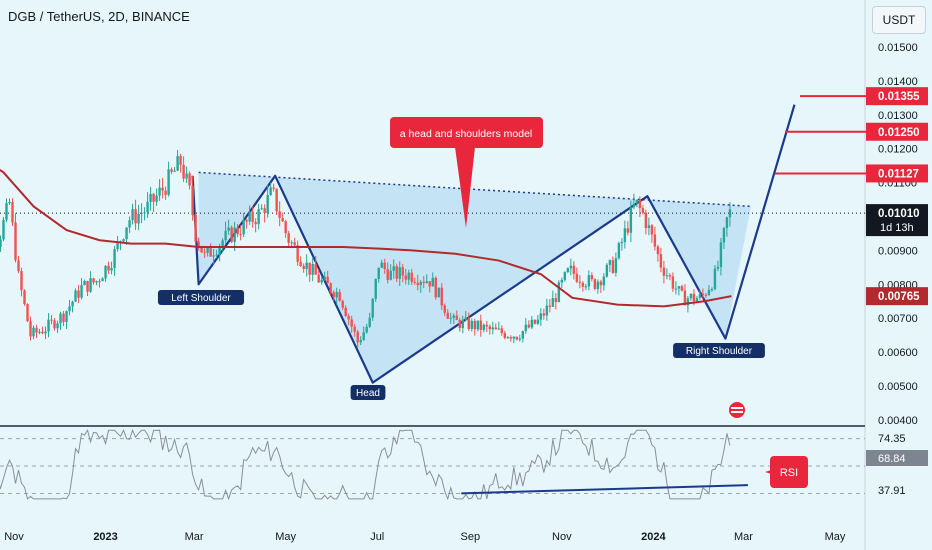 The height and width of the screenshot is (550, 932). Describe the element at coordinates (898, 82) in the screenshot. I see `price-tick-label: 0.01400` at that location.